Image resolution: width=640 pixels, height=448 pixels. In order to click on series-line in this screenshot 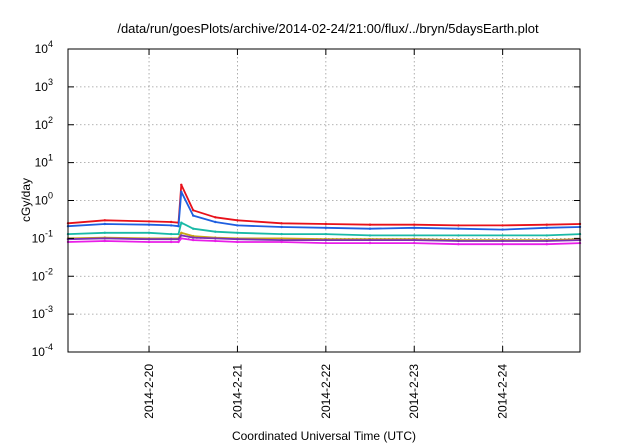, I will do `click(324, 205)`.